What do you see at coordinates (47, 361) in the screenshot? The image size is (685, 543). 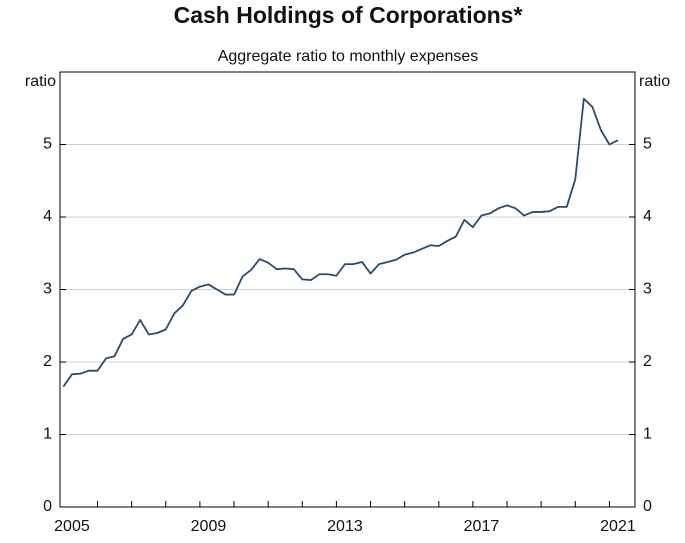 I see `y-tick-label: 2` at bounding box center [47, 361].